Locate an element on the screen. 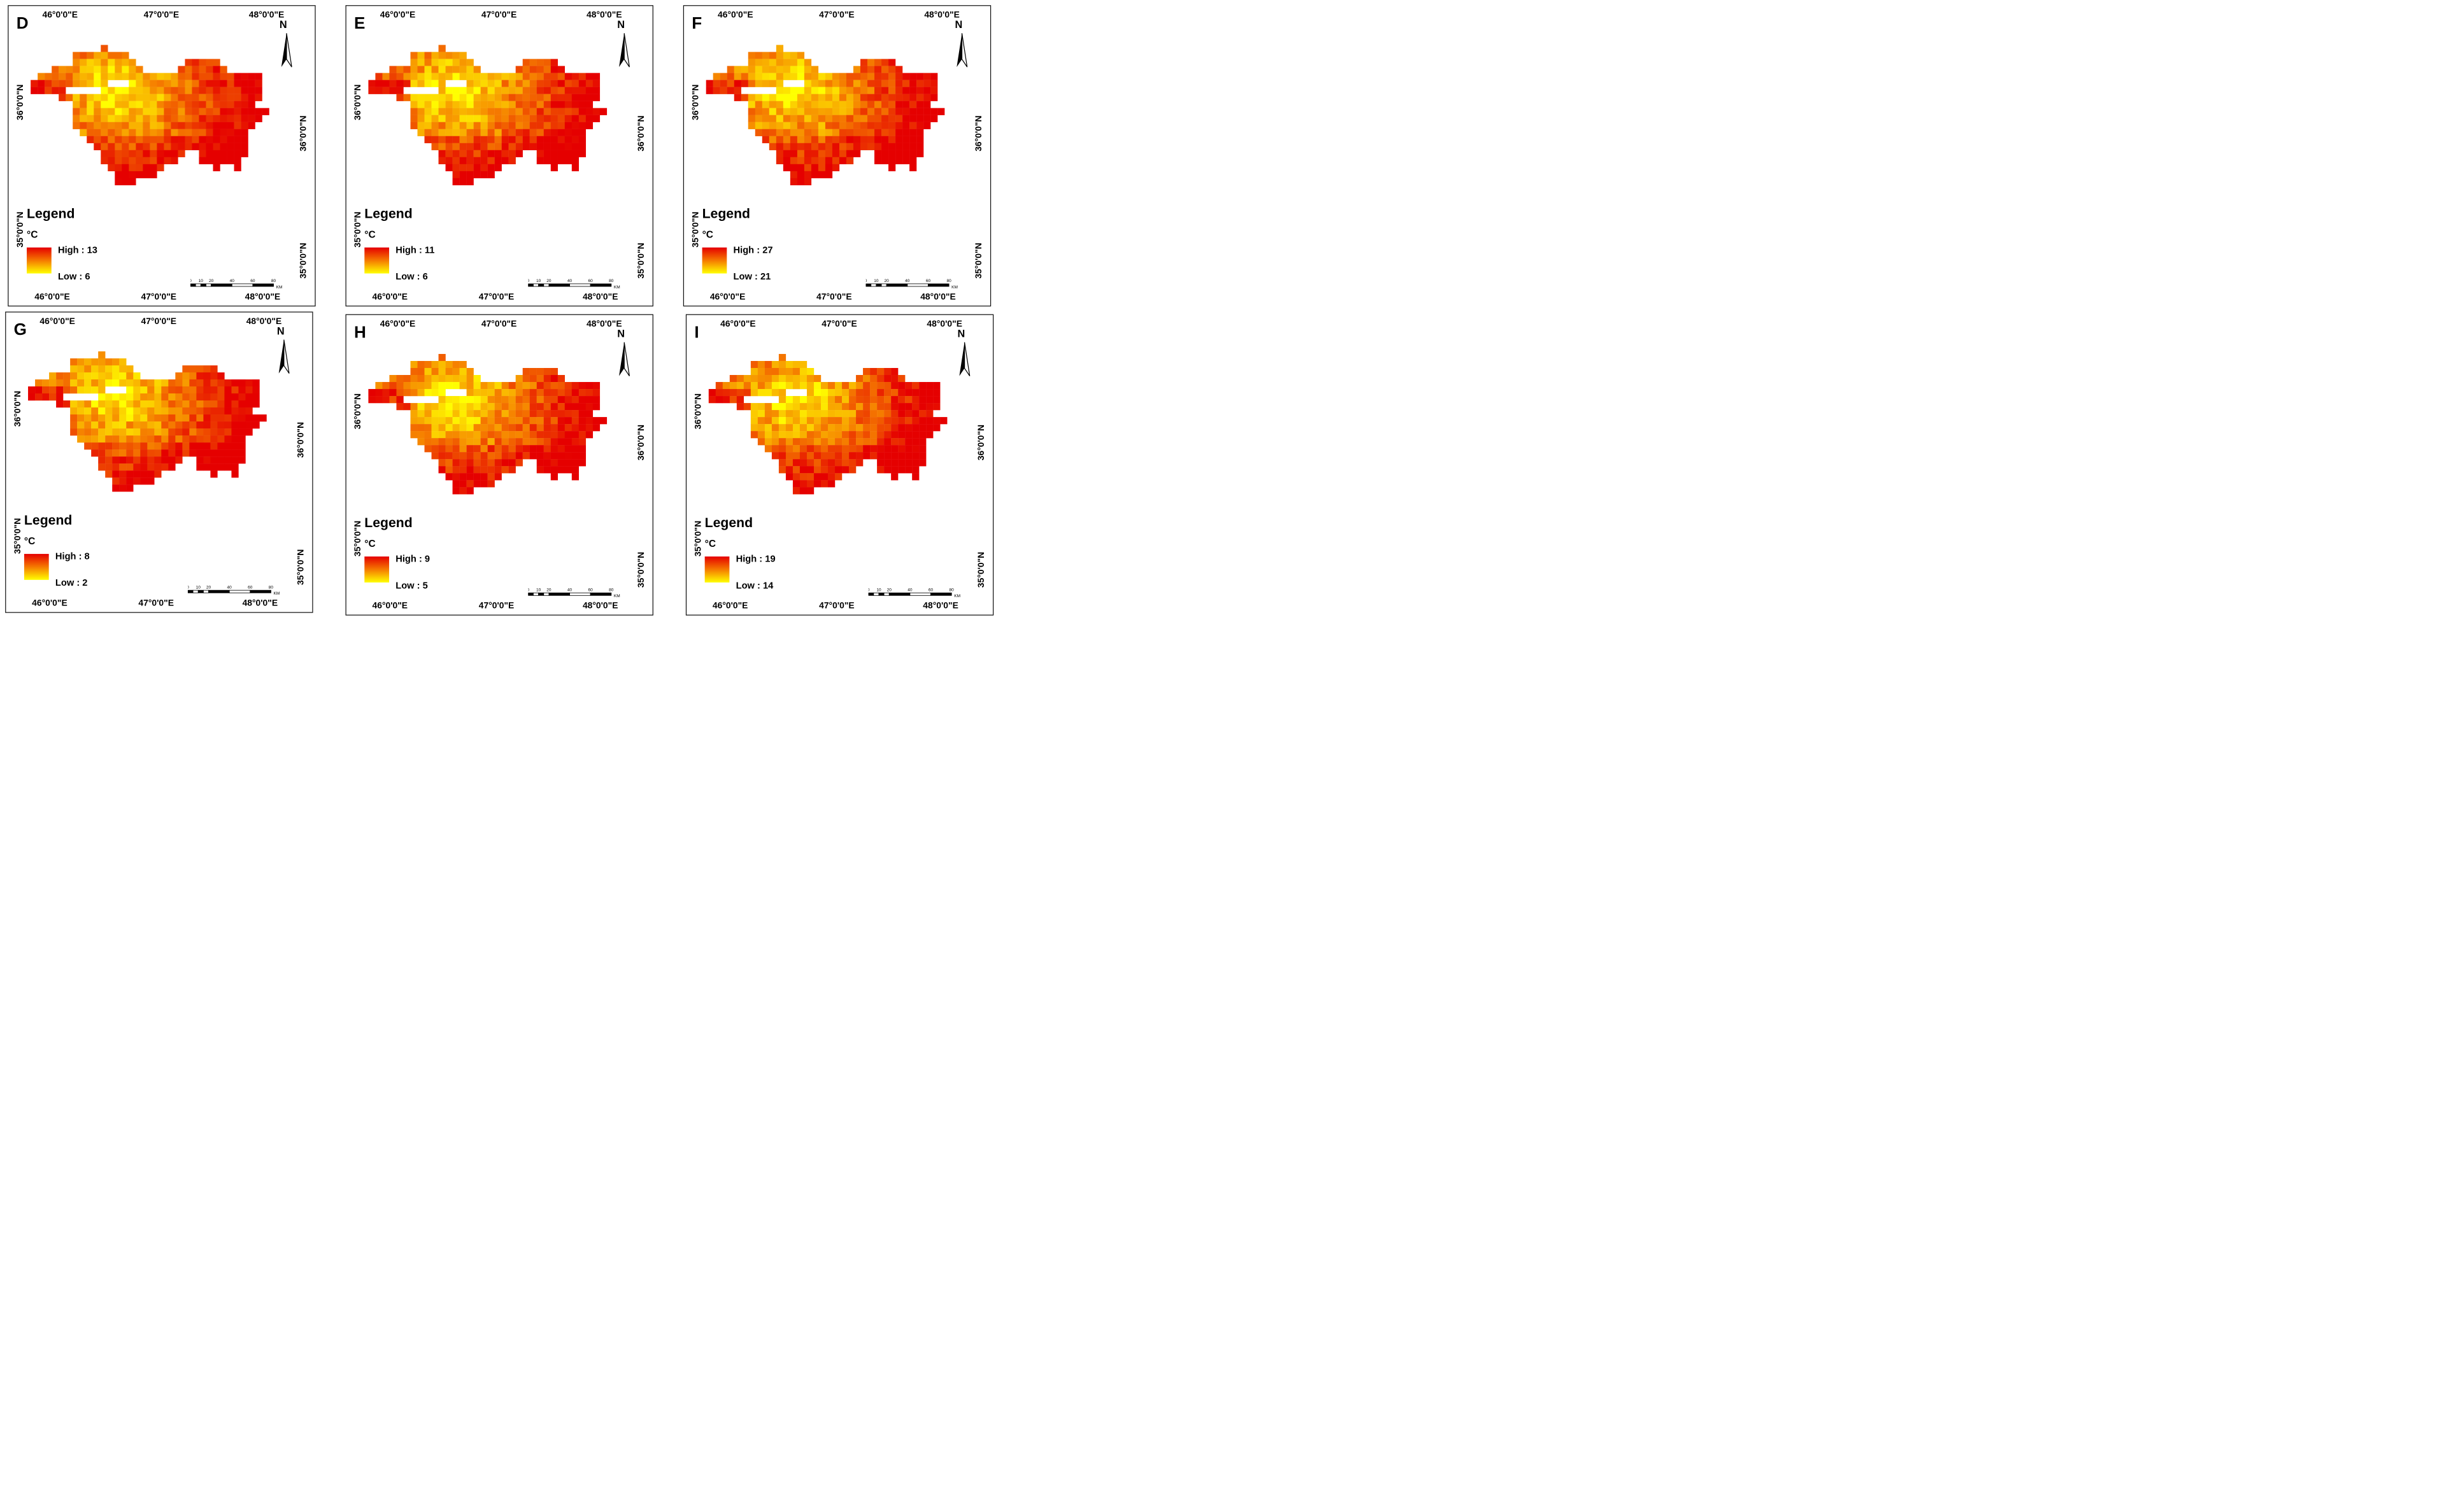 The image size is (2448, 1512). top-lon-tick-46: 46°0'0"E is located at coordinates (57, 322).